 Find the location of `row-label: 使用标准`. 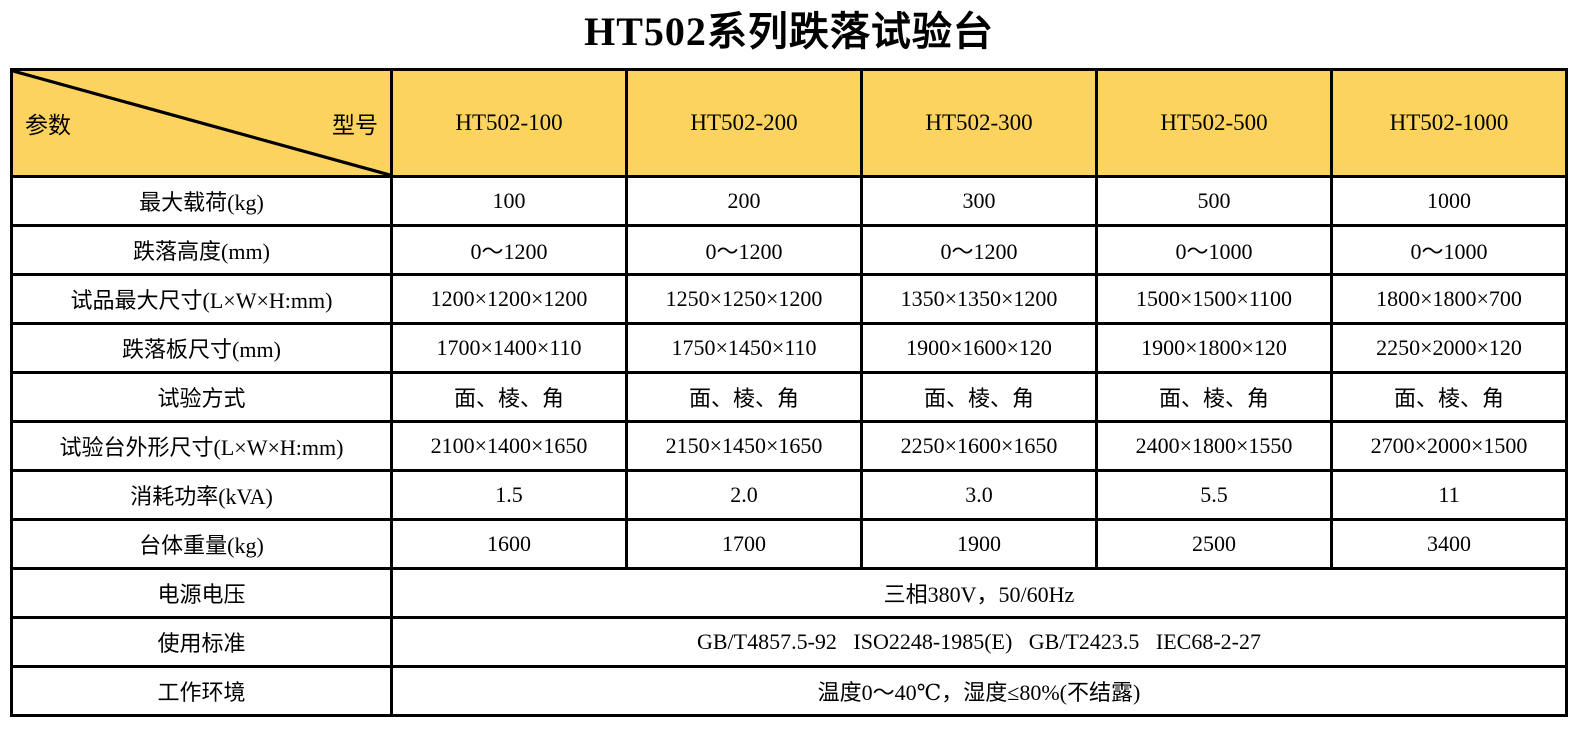

row-label: 使用标准 is located at coordinates (201, 642).